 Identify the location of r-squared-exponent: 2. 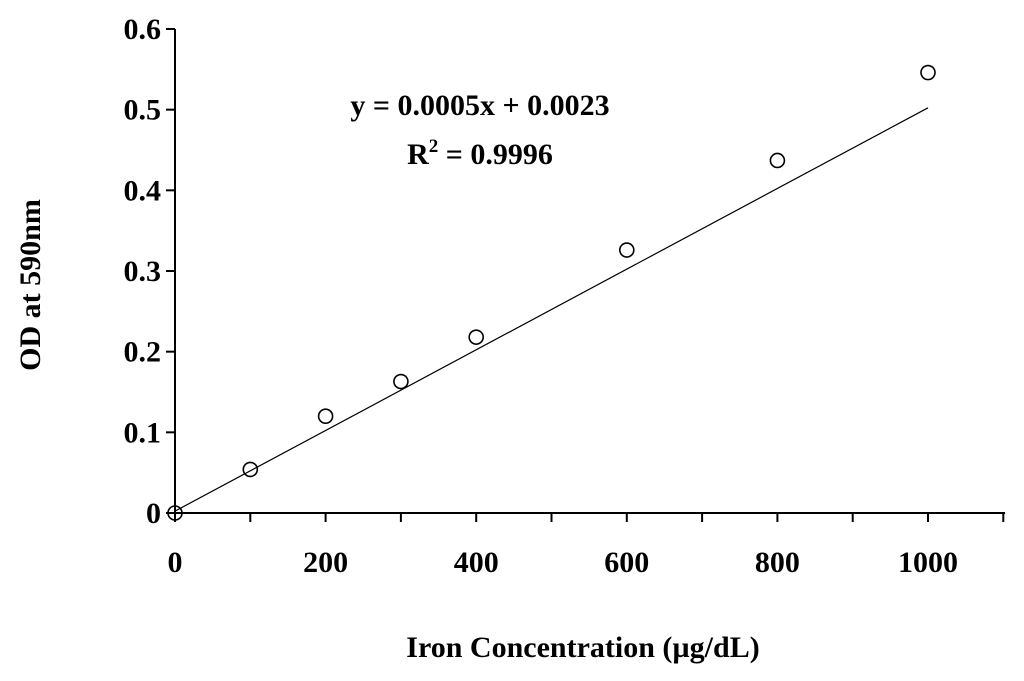
(434, 146).